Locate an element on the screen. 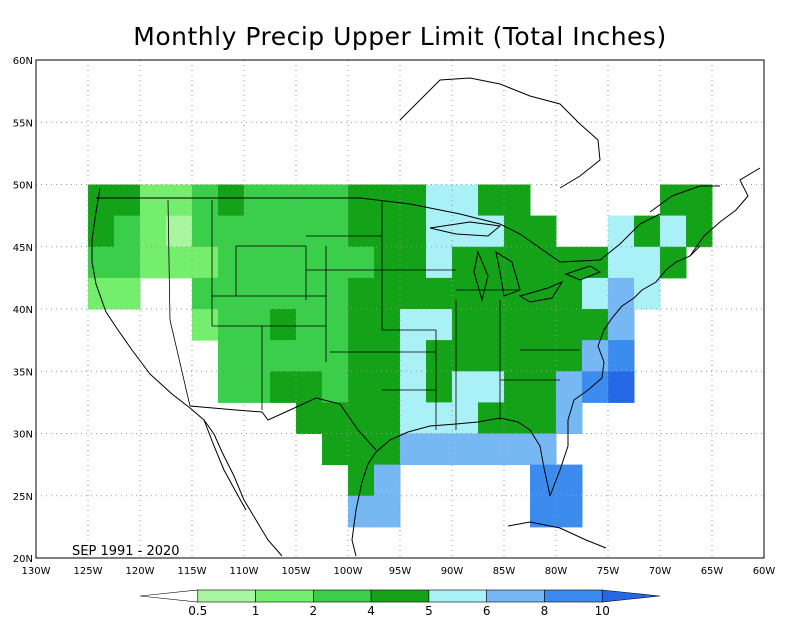 The height and width of the screenshot is (618, 800). lat-tick-label: 25N is located at coordinates (23, 497).